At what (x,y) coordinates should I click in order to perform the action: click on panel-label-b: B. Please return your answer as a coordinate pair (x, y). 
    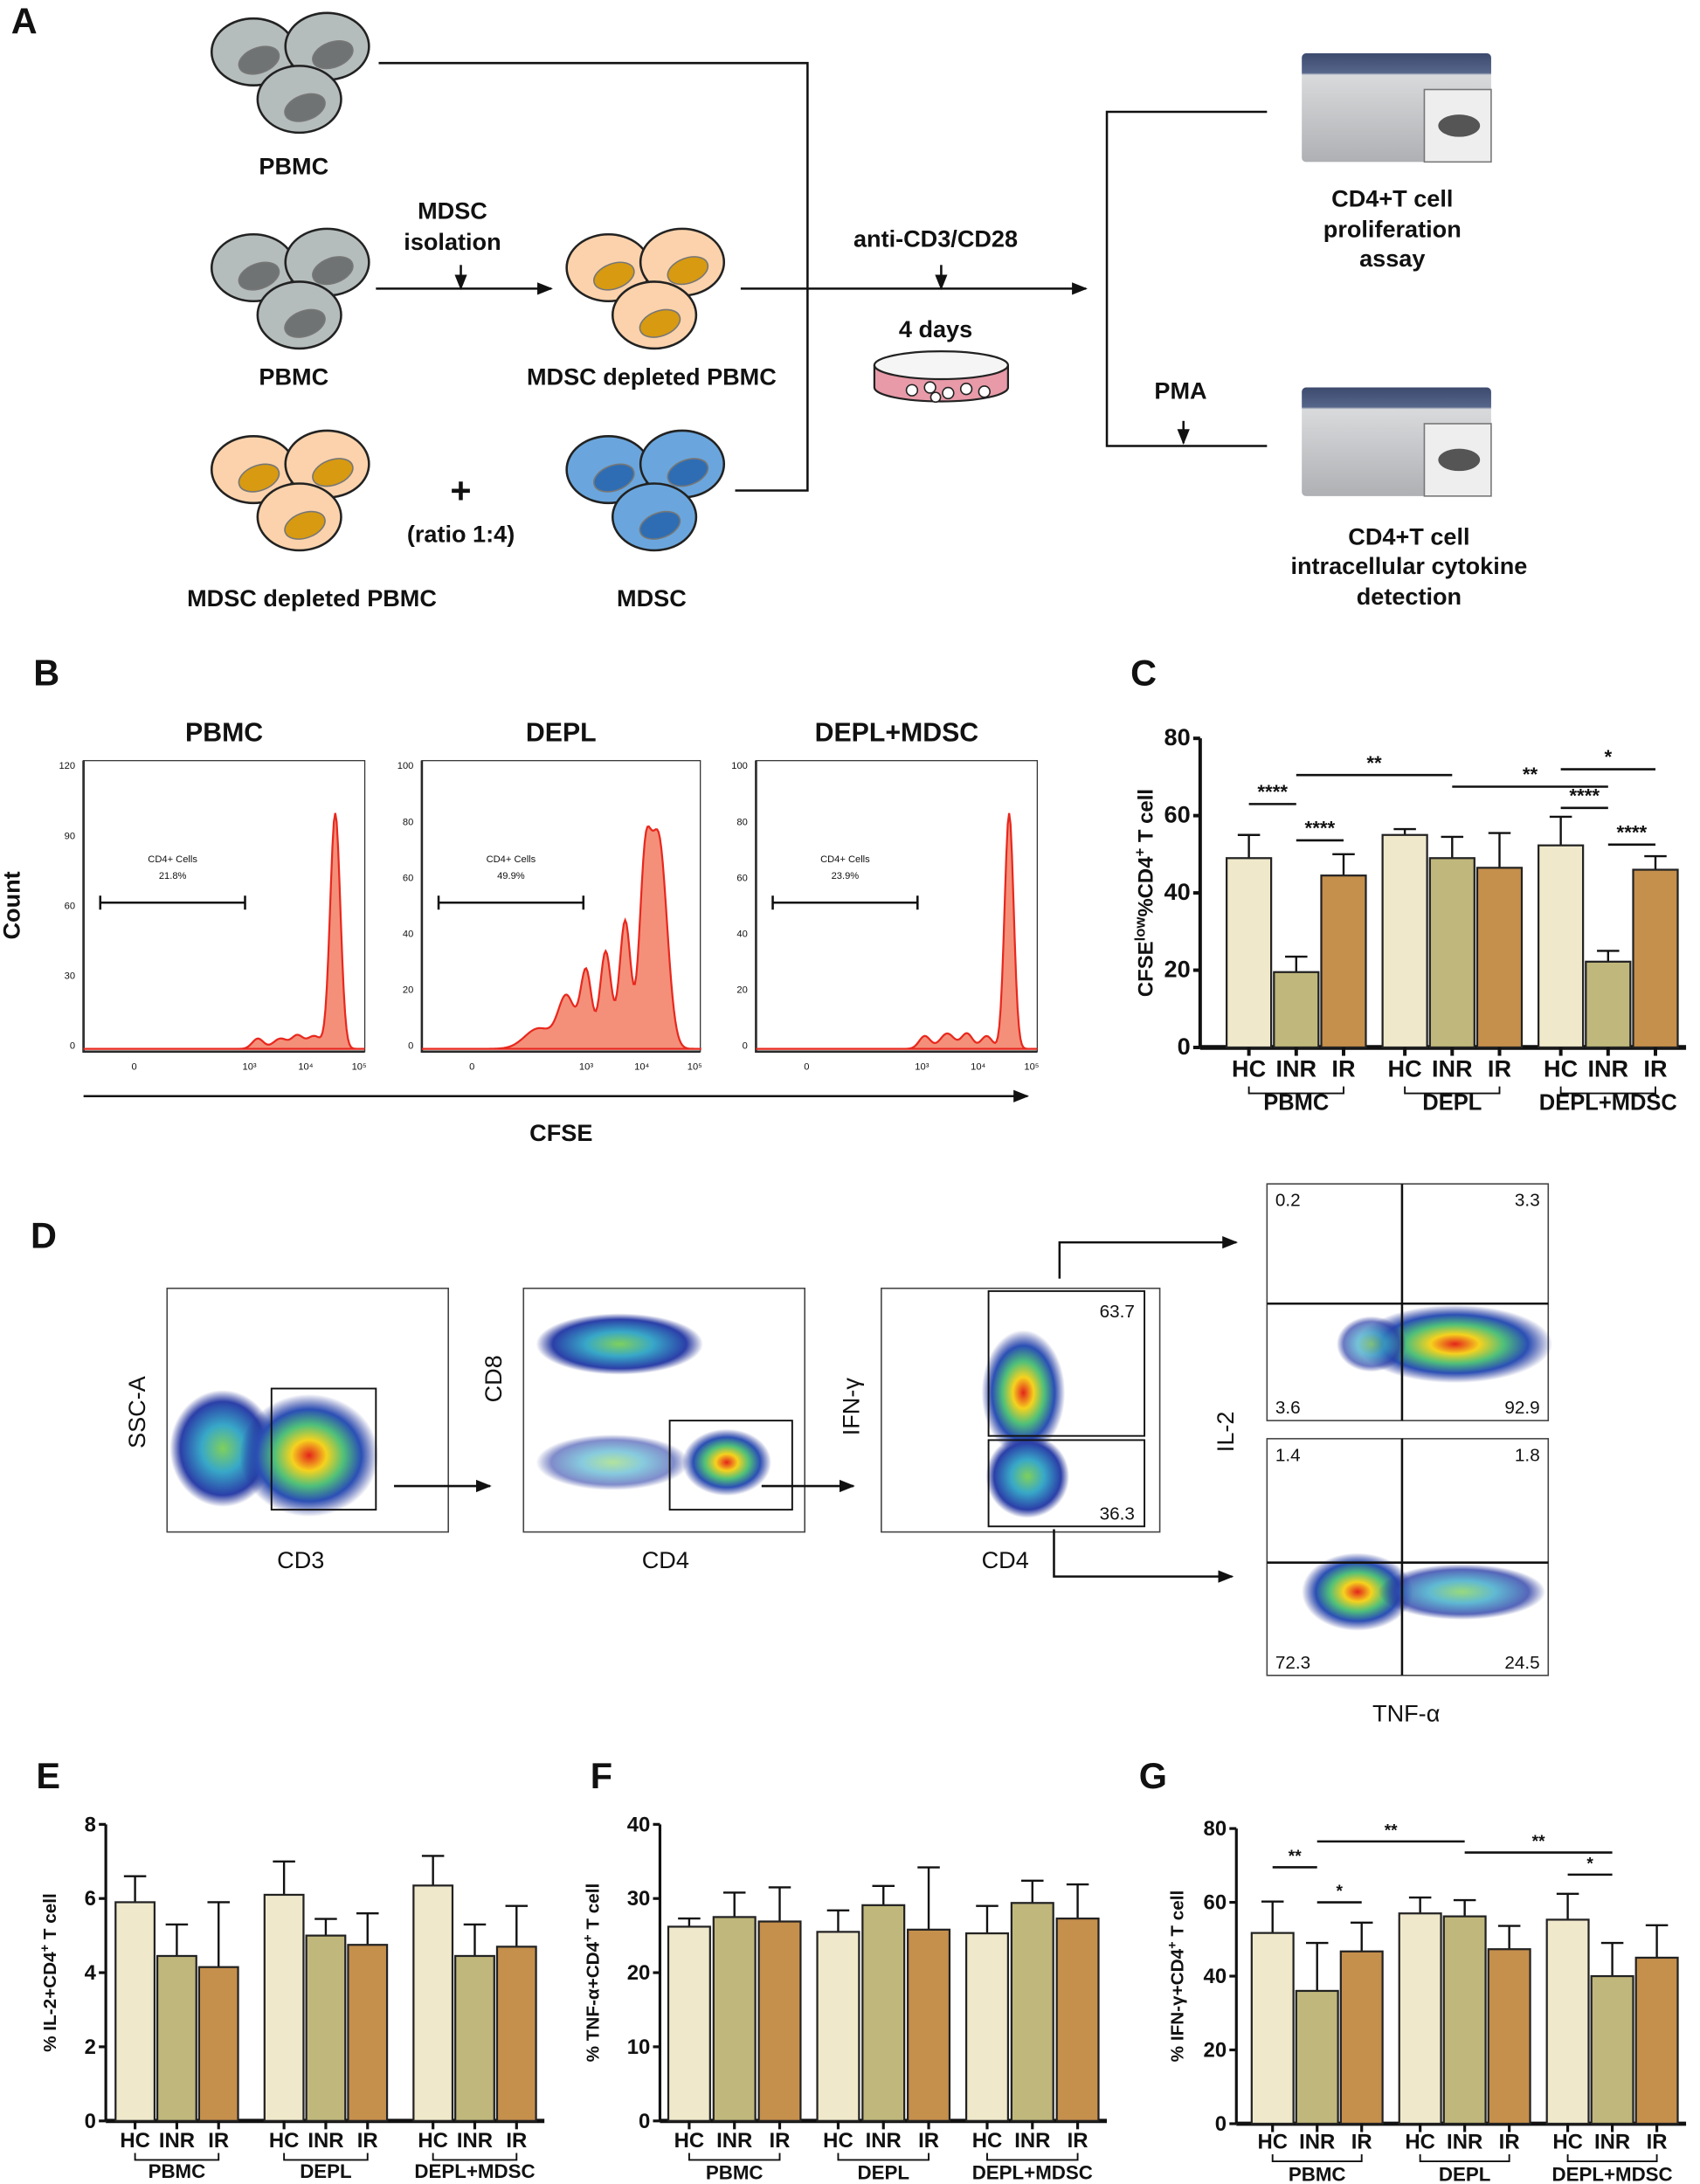
    Looking at the image, I should click on (46, 673).